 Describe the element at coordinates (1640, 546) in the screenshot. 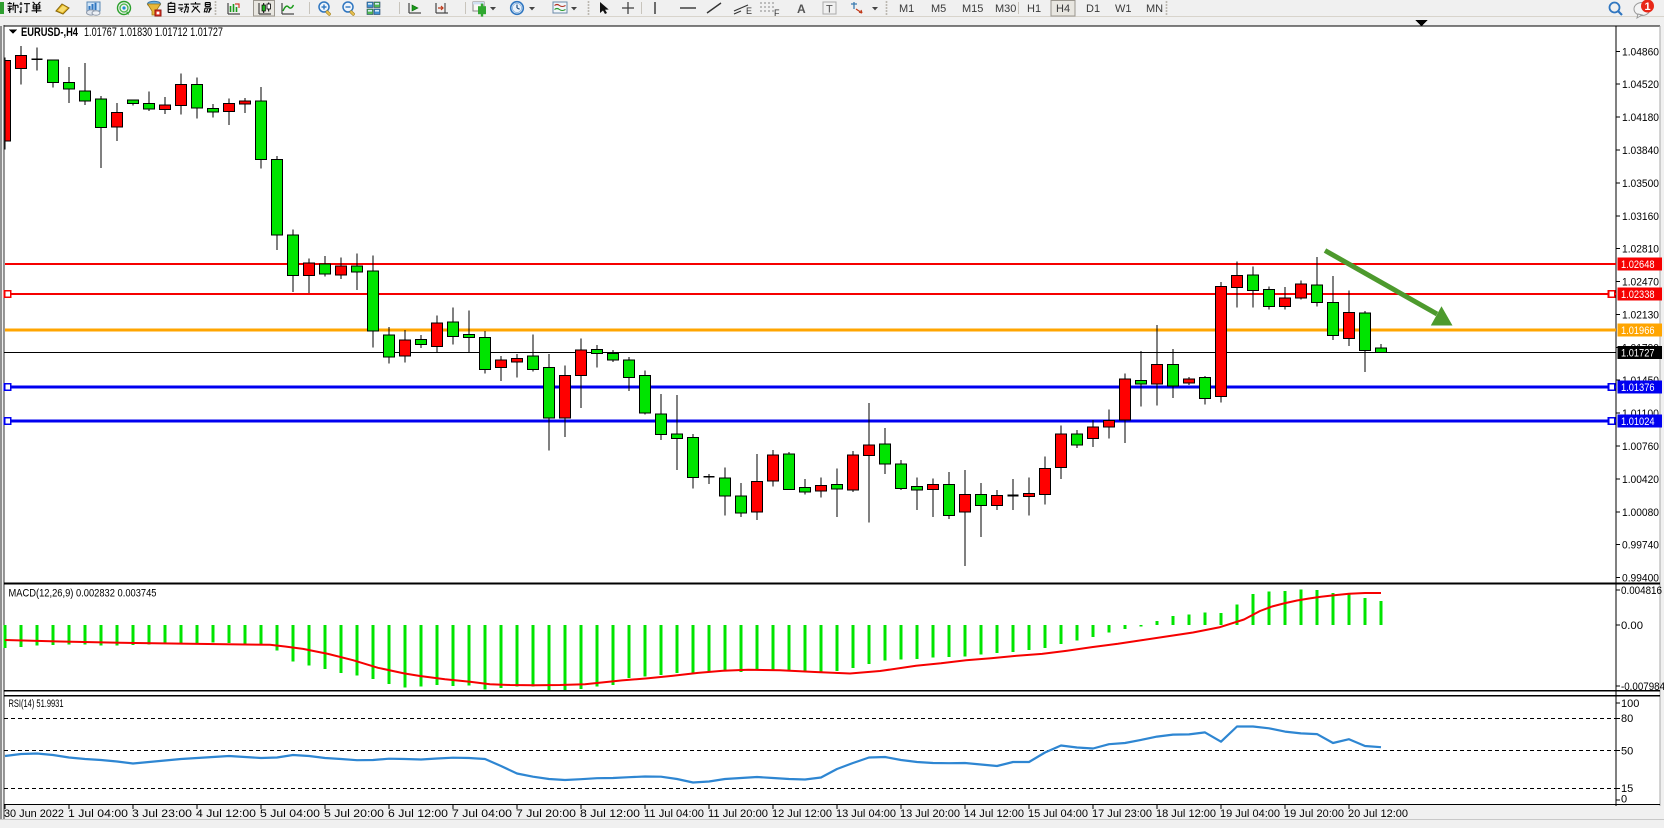

I see `svg-text: 0.99740` at that location.